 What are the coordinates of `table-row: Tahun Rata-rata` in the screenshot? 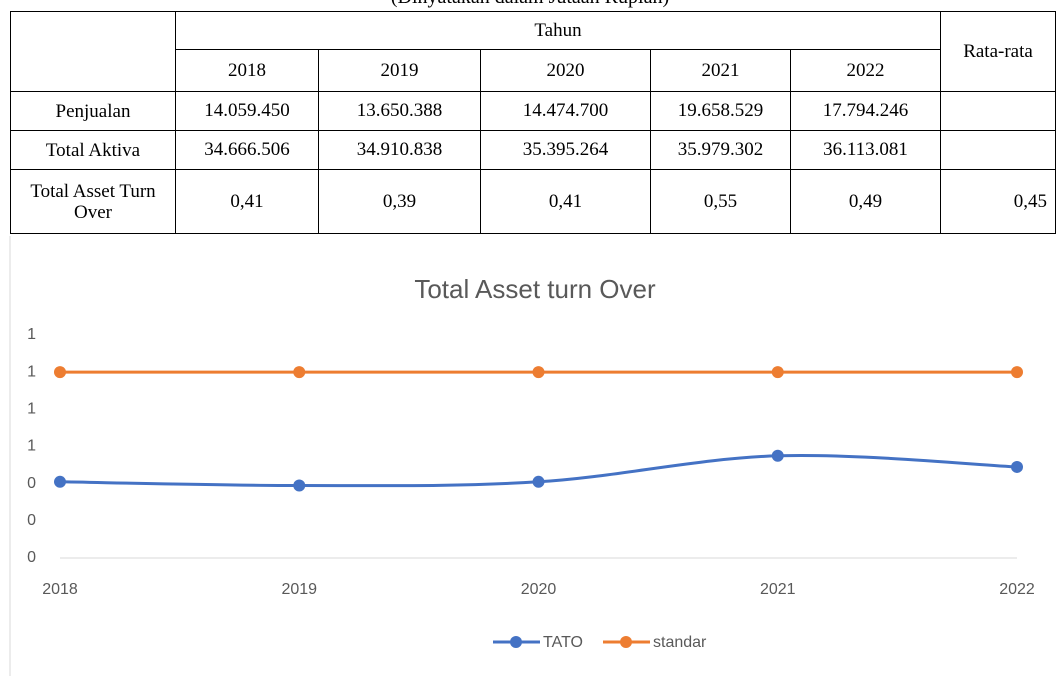 It's located at (533, 51).